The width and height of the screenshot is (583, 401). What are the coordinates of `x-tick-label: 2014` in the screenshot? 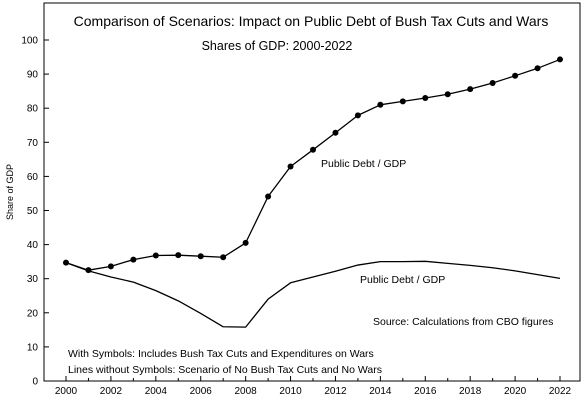 It's located at (380, 391).